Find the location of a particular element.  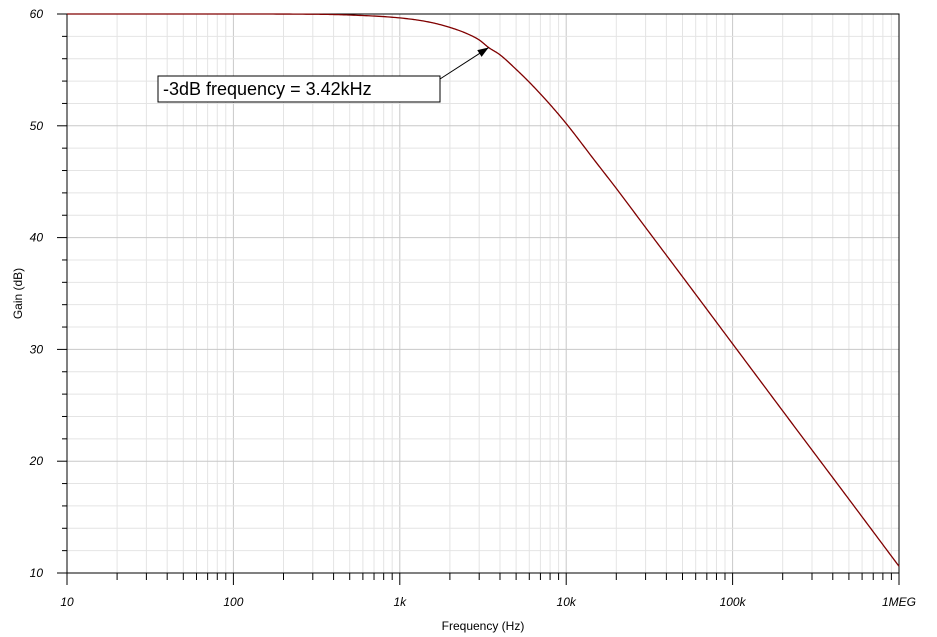

y-axis-title: Gain (dB) is located at coordinates (18, 293).